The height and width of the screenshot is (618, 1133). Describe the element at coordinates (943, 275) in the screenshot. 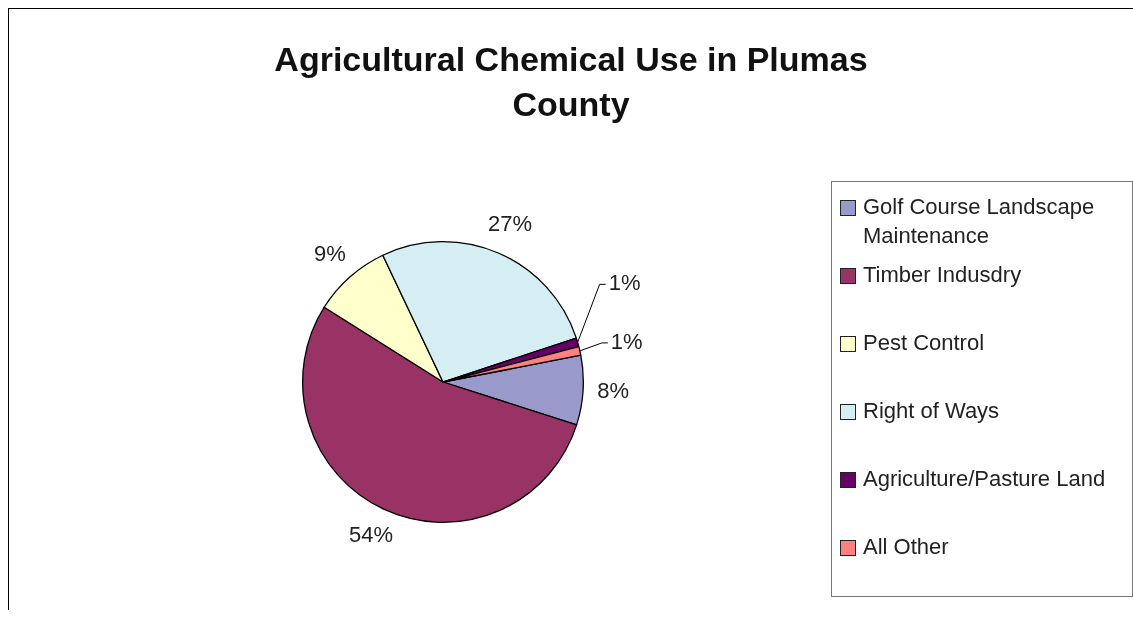

I see `legend-label: Timber Indusdry` at that location.